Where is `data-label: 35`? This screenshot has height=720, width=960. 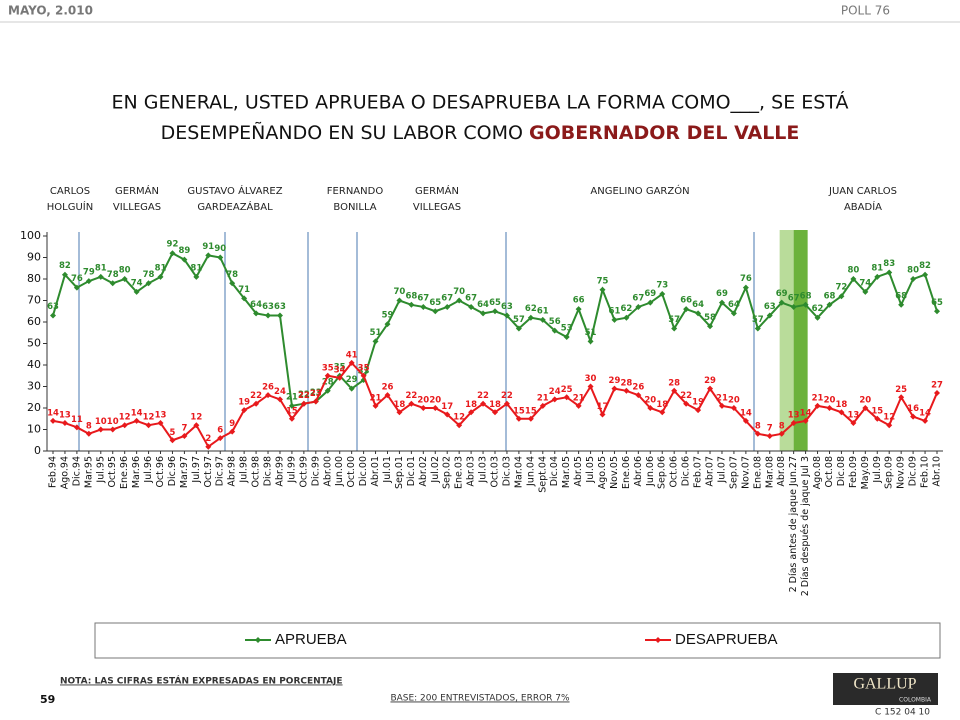 data-label: 35 is located at coordinates (340, 367).